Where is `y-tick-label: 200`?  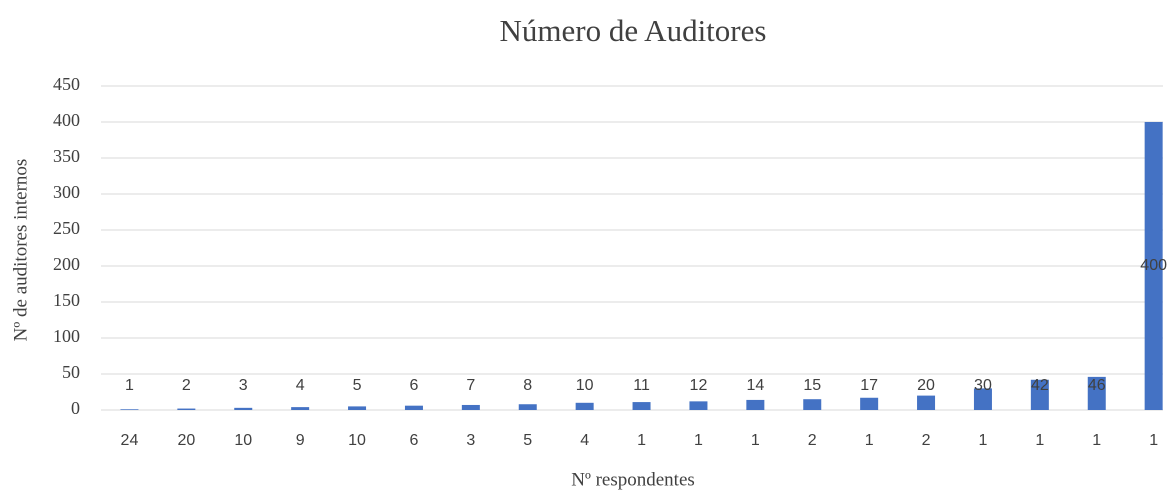 y-tick-label: 200 is located at coordinates (66, 264).